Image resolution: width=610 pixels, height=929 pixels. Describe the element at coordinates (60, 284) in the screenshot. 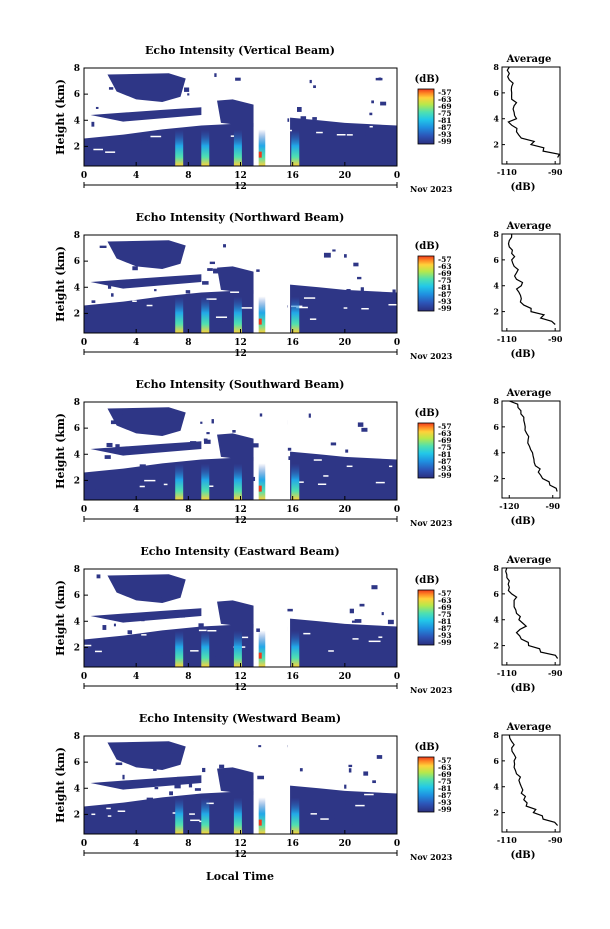

I see `y-axis-label: Height (km)` at that location.